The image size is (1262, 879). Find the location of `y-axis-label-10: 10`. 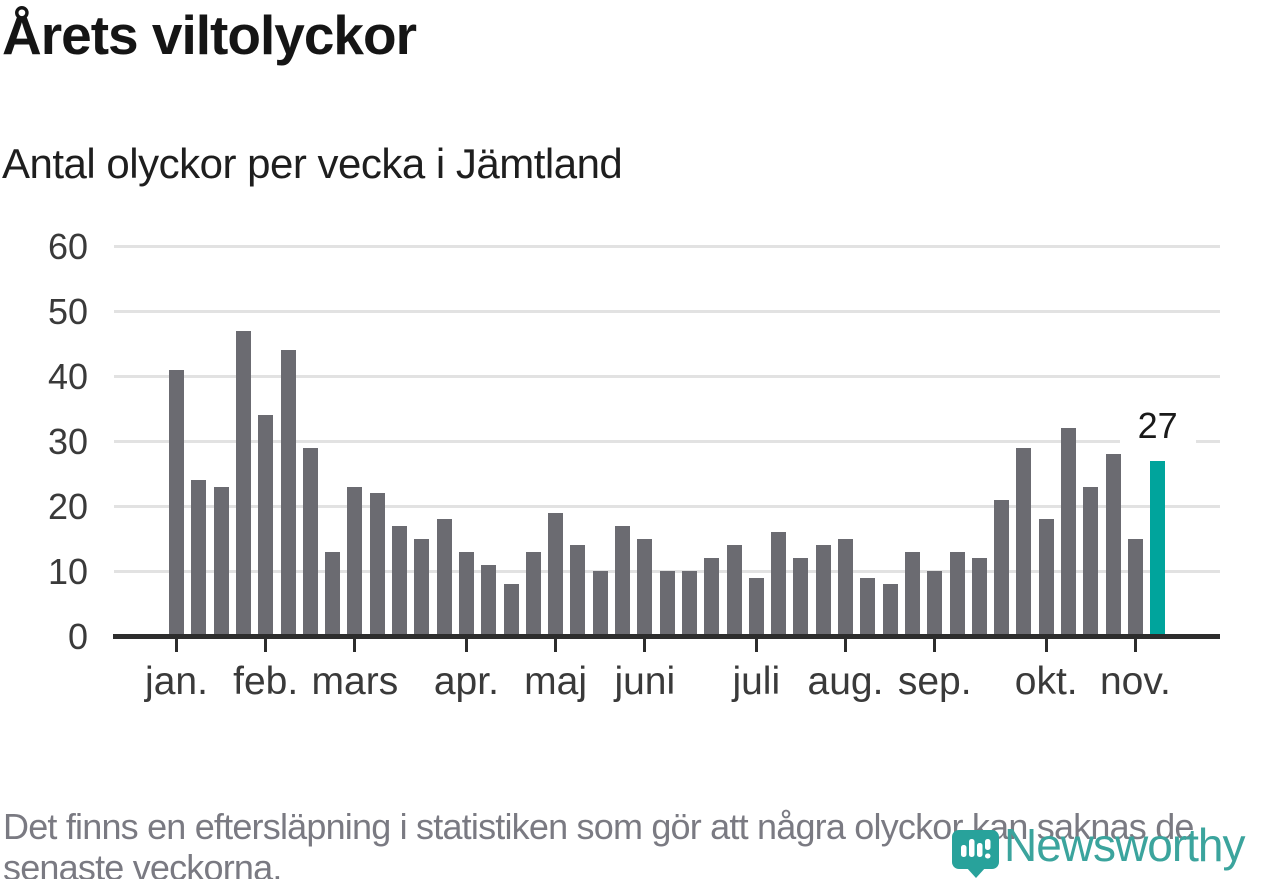

y-axis-label-10: 10 is located at coordinates (67, 571).